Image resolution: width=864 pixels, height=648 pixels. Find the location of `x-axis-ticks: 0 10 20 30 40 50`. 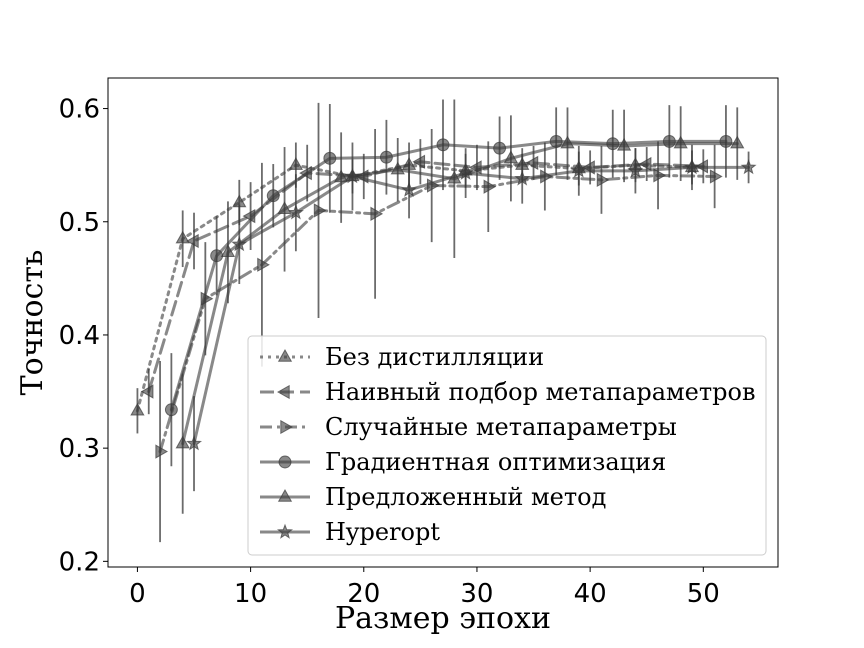

x-axis-ticks: 0 10 20 30 40 50 is located at coordinates (424, 588).